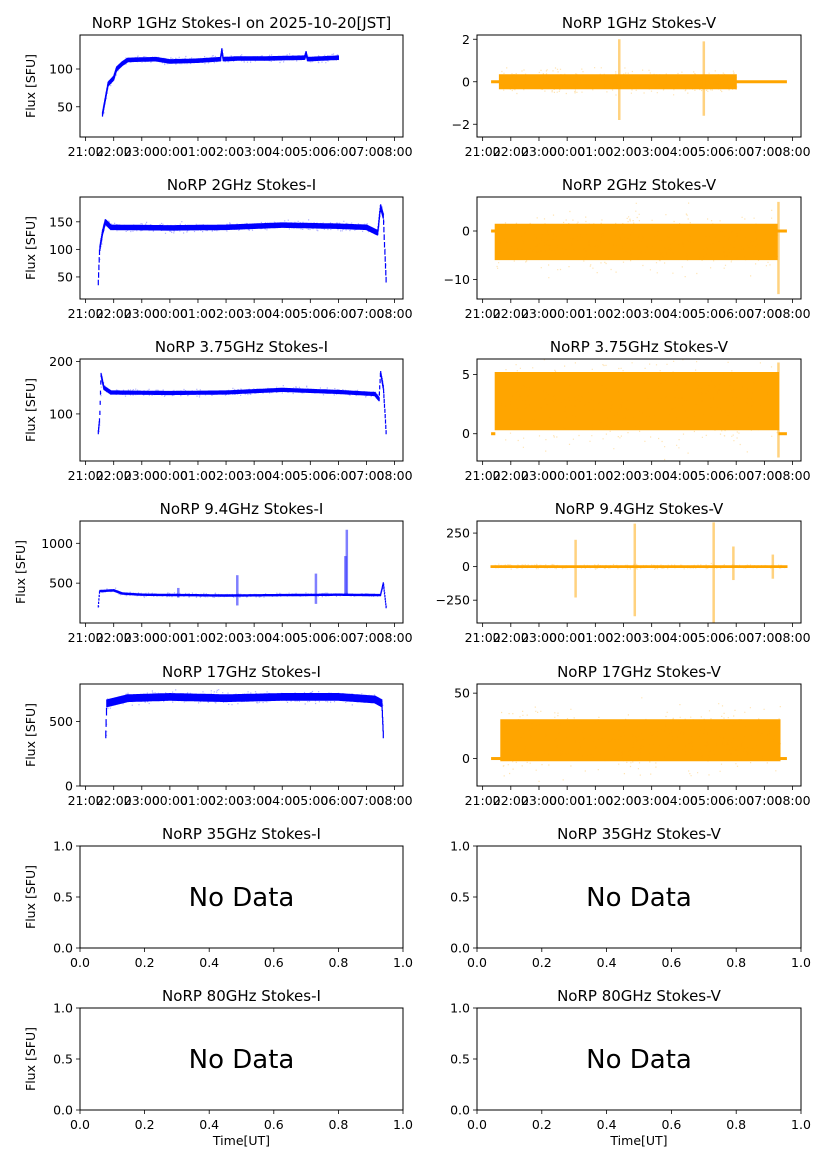 The height and width of the screenshot is (1169, 827). I want to click on y-tick-label: 150, so click(61, 221).